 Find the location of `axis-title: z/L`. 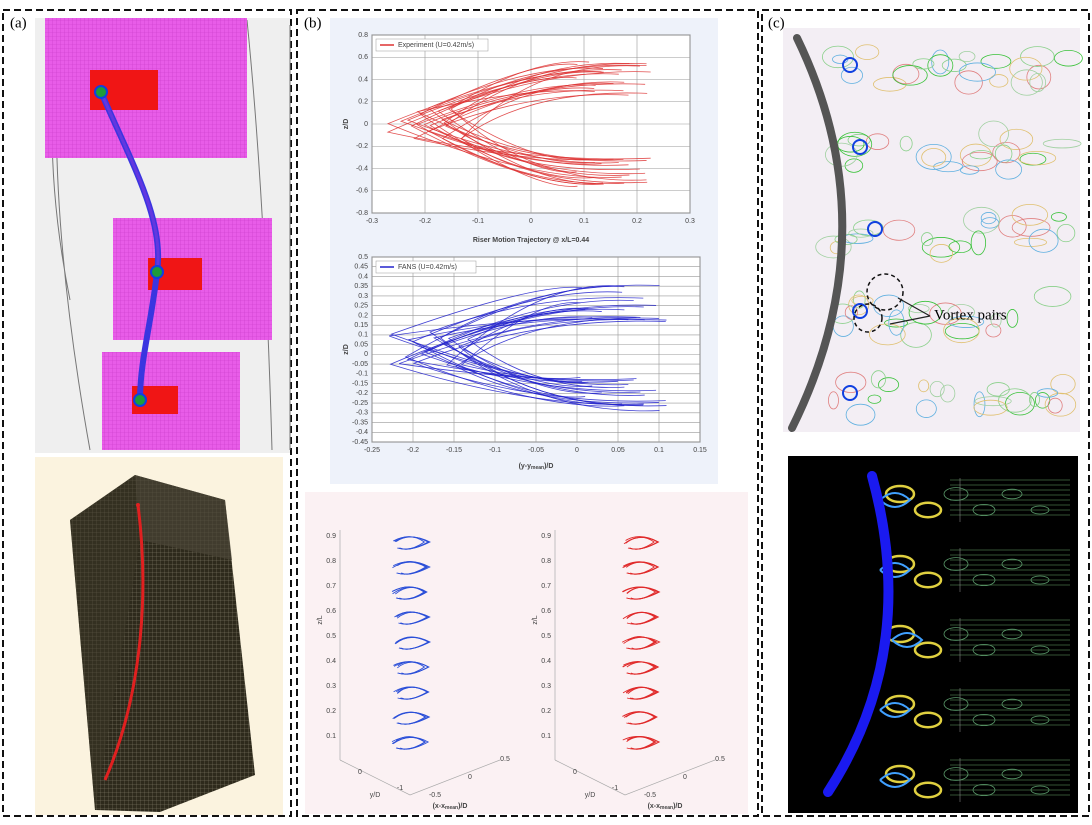

axis-title: z/L is located at coordinates (535, 619).